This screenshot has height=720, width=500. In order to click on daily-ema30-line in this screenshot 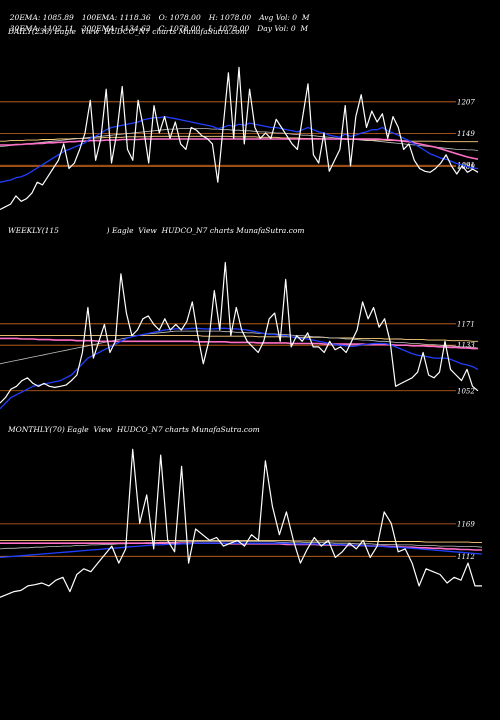, I will do `click(239, 149)`.